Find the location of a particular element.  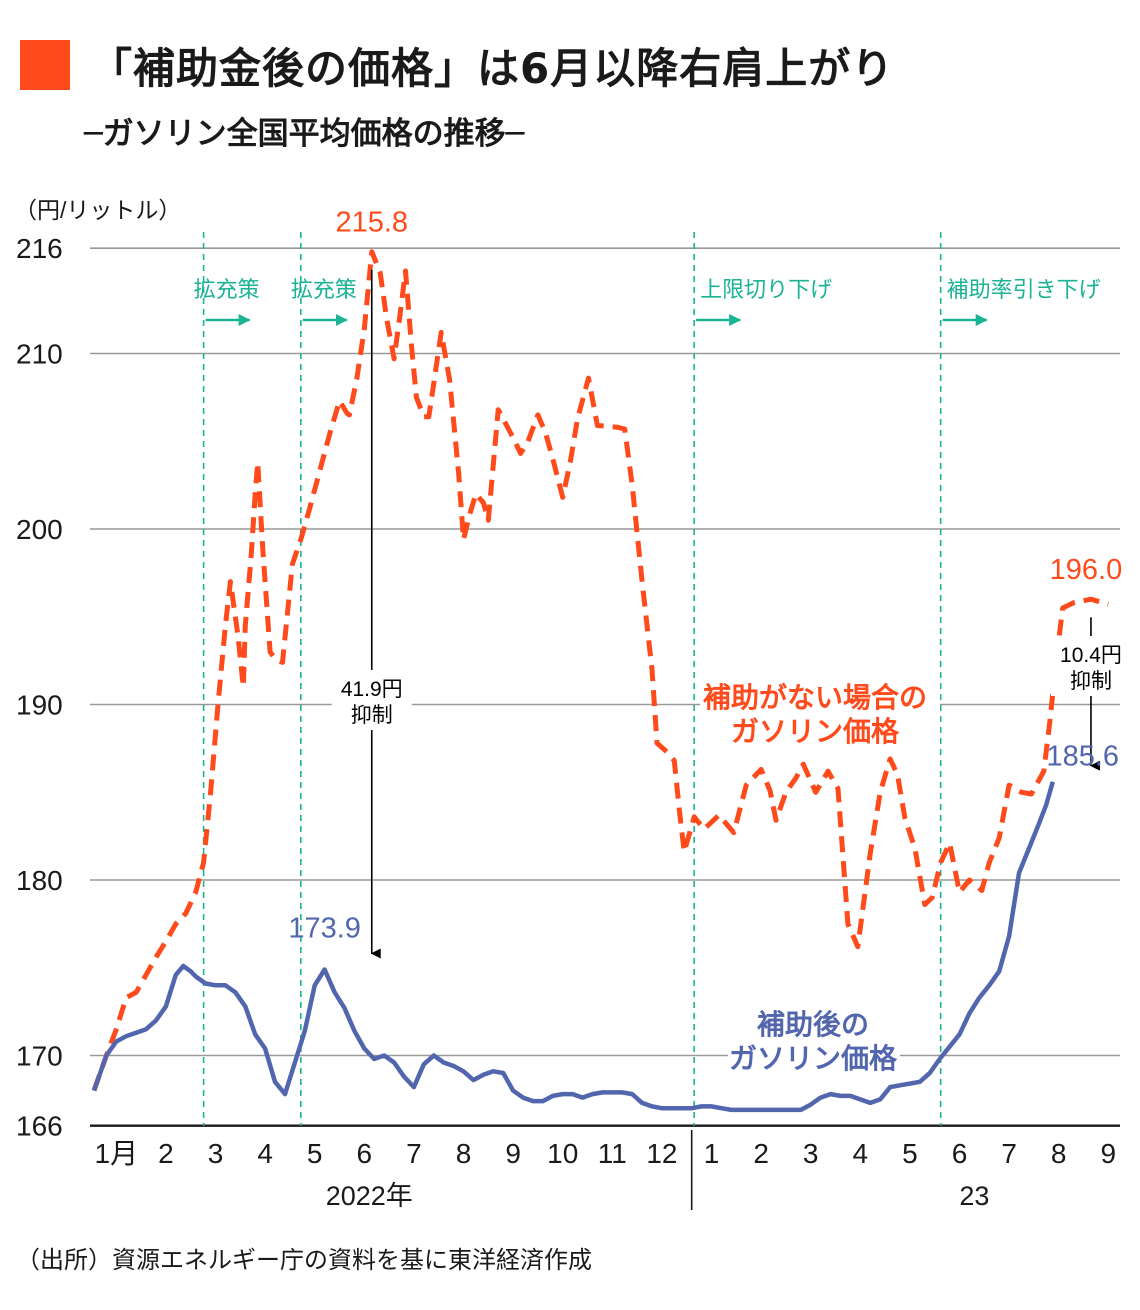

policy-change-label: 補助率引き下げ is located at coordinates (1024, 289).